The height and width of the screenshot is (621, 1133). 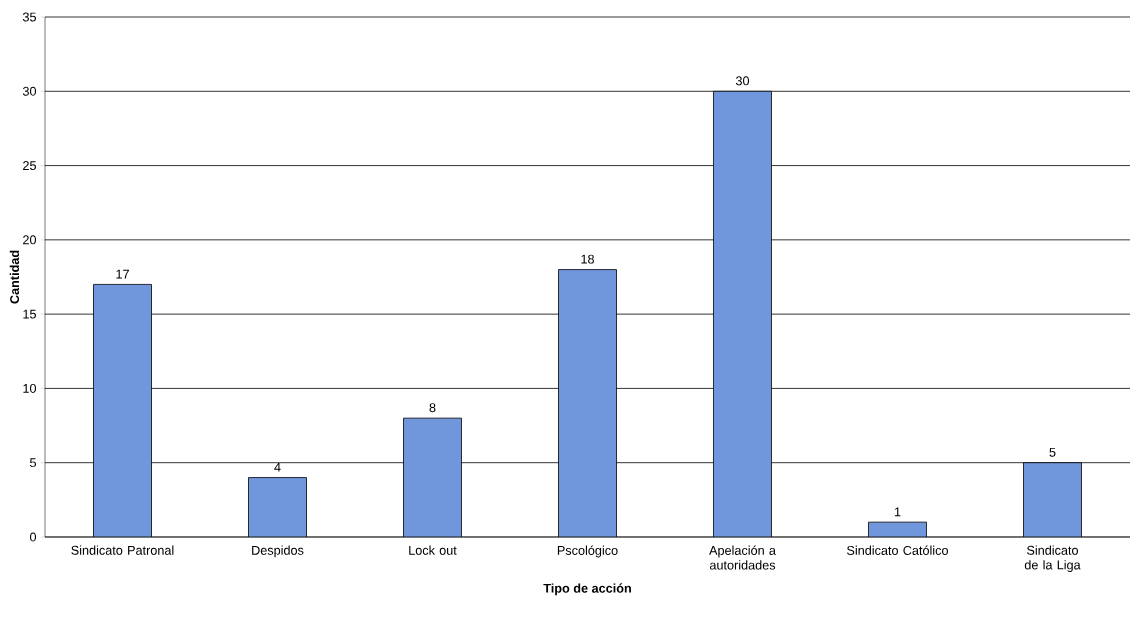 What do you see at coordinates (14, 277) in the screenshot?
I see `y-axis-title: Cantidad` at bounding box center [14, 277].